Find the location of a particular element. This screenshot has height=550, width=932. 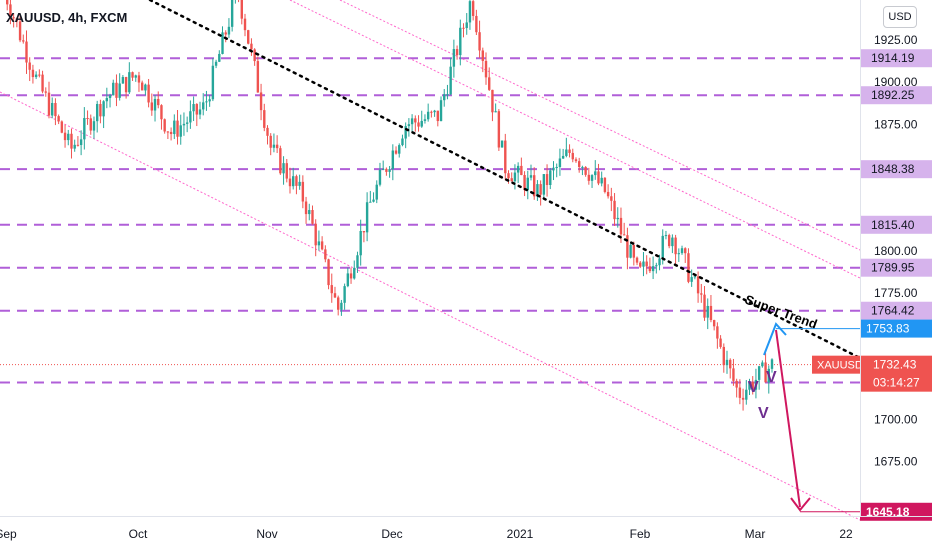

price-symbol-bg is located at coordinates (836, 364).